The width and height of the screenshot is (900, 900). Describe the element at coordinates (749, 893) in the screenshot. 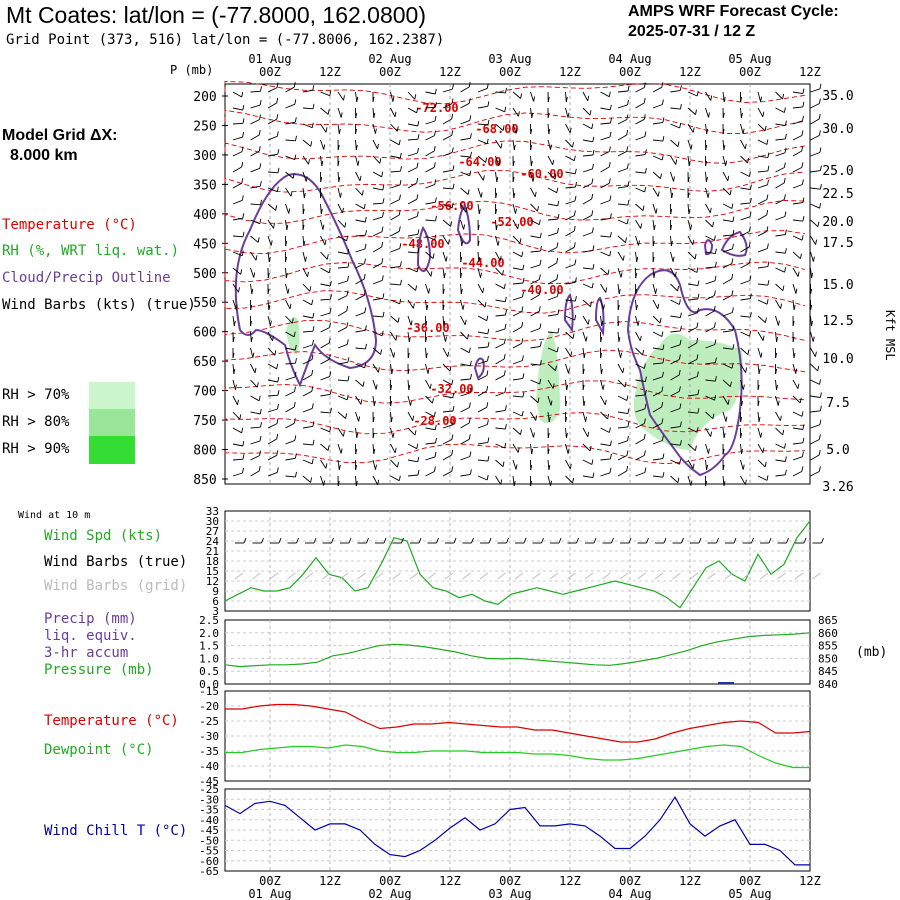

I see `day-label-bottom: 05 Aug` at that location.